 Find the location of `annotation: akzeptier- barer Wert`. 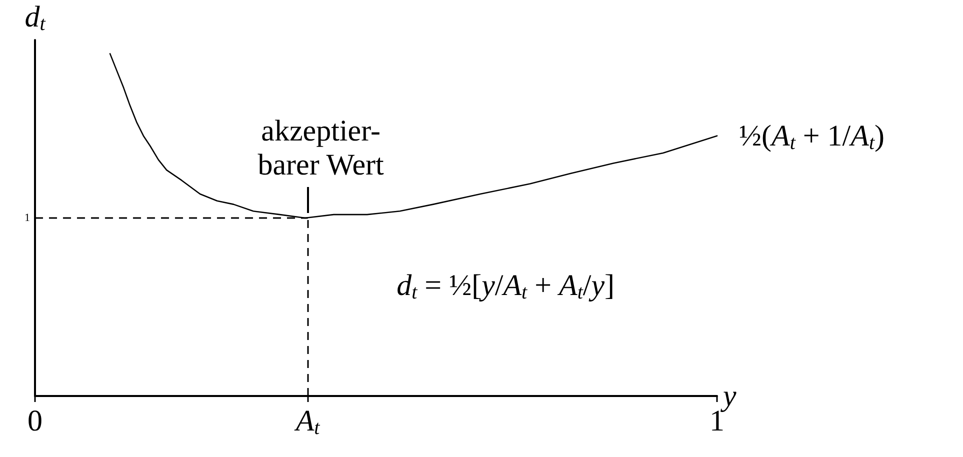

annotation: akzeptier- barer Wert is located at coordinates (321, 148).